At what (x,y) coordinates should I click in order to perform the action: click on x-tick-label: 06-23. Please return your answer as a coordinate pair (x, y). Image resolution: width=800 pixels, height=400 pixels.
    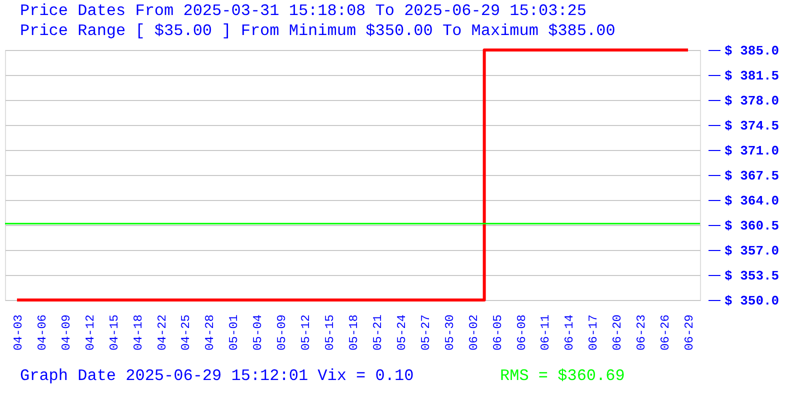
    Looking at the image, I should click on (641, 332).